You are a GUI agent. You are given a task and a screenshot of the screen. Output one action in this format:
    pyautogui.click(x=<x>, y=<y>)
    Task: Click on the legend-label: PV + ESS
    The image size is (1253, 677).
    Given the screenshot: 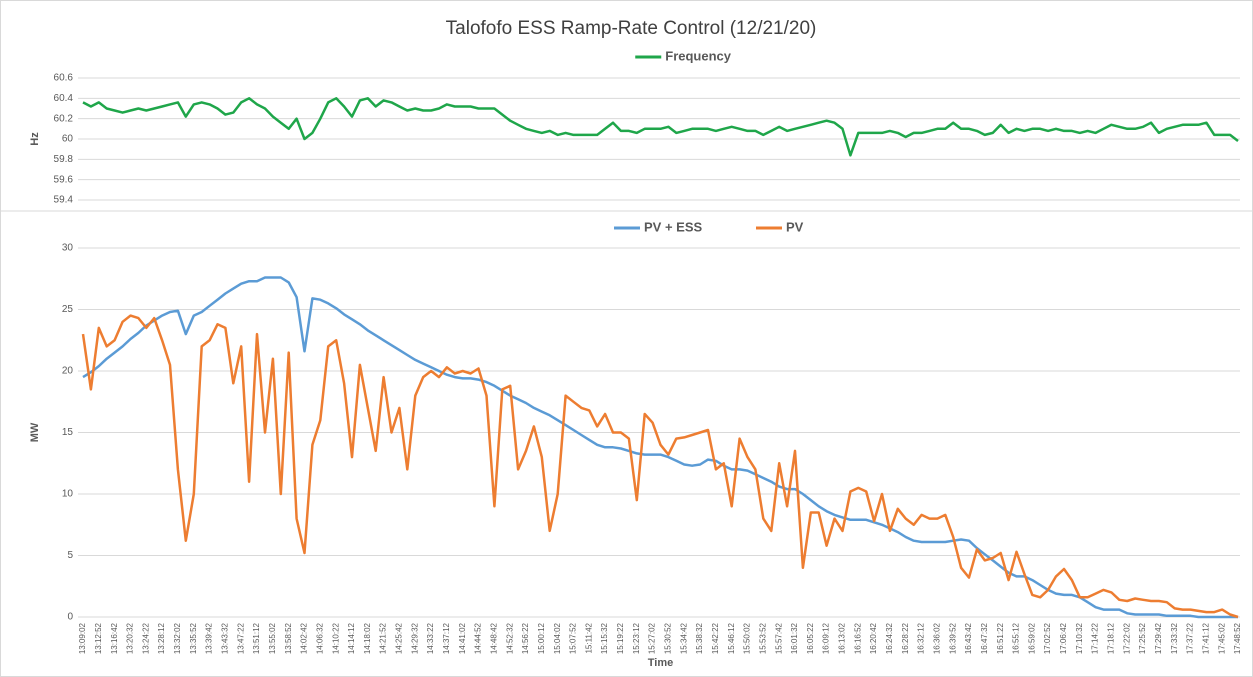 What is the action you would take?
    pyautogui.click(x=673, y=226)
    